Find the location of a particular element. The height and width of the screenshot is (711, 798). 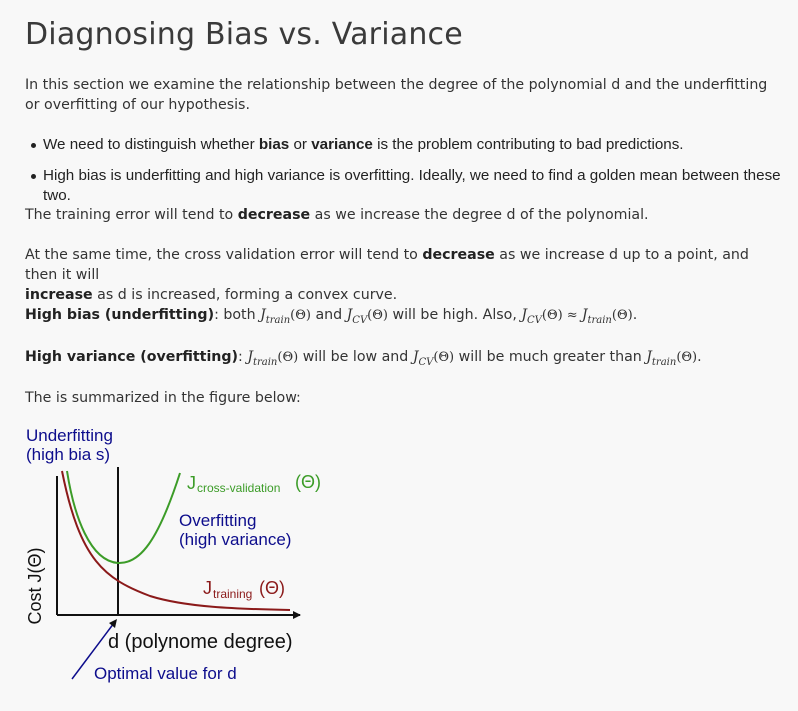

cv-error-curve is located at coordinates (123, 517).